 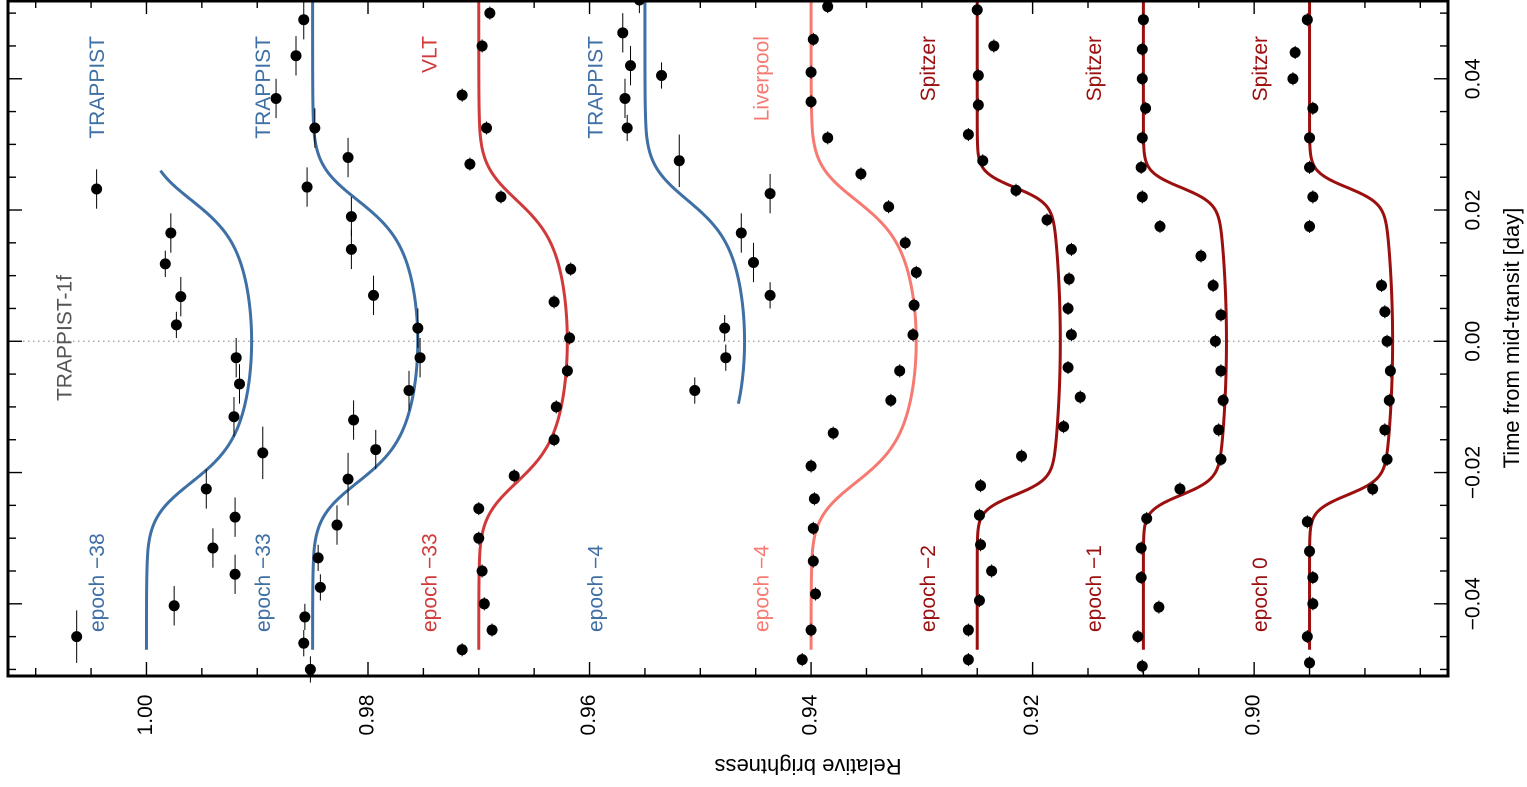 I want to click on epoch-label: epoch 0, so click(x=1260, y=594).